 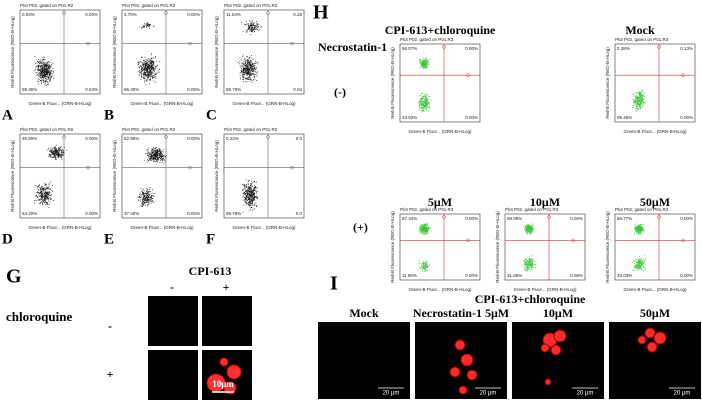 I want to click on quadrant-value: 31.86%, so click(x=514, y=275).